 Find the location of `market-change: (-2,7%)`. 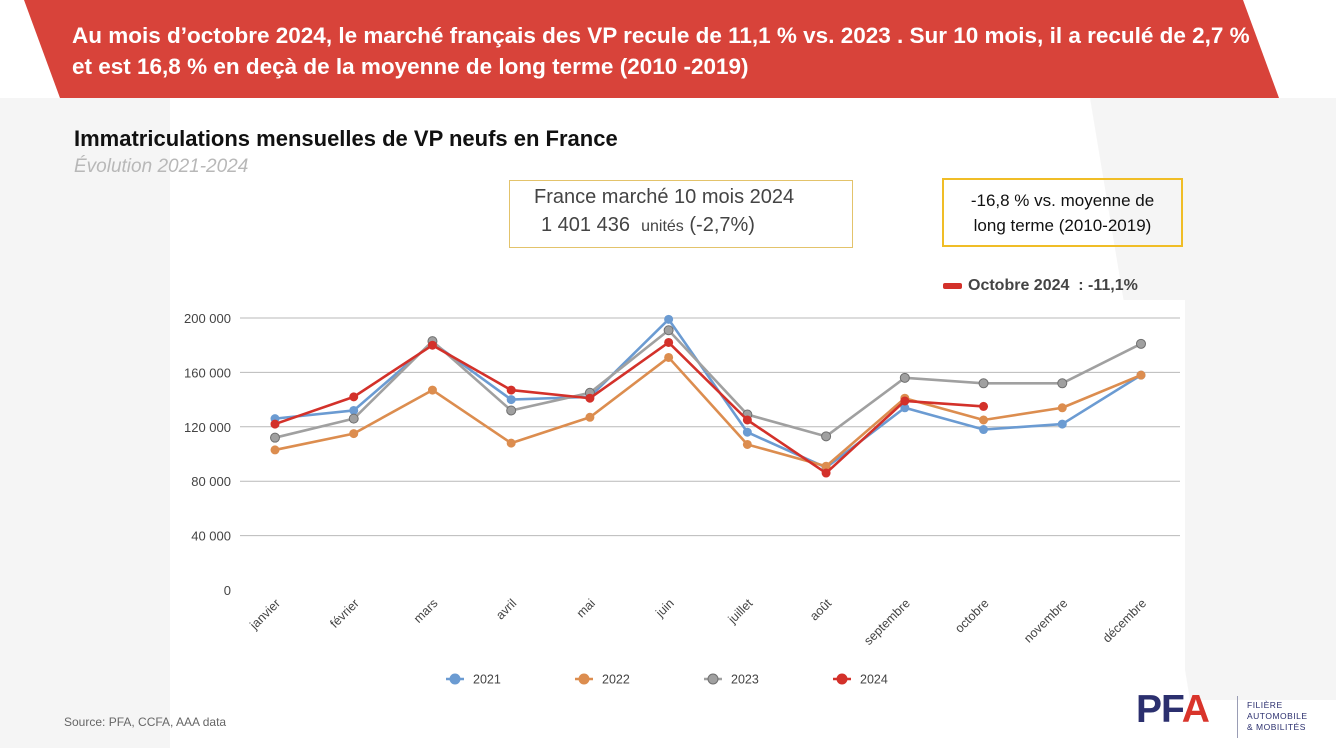

market-change: (-2,7%) is located at coordinates (722, 225).